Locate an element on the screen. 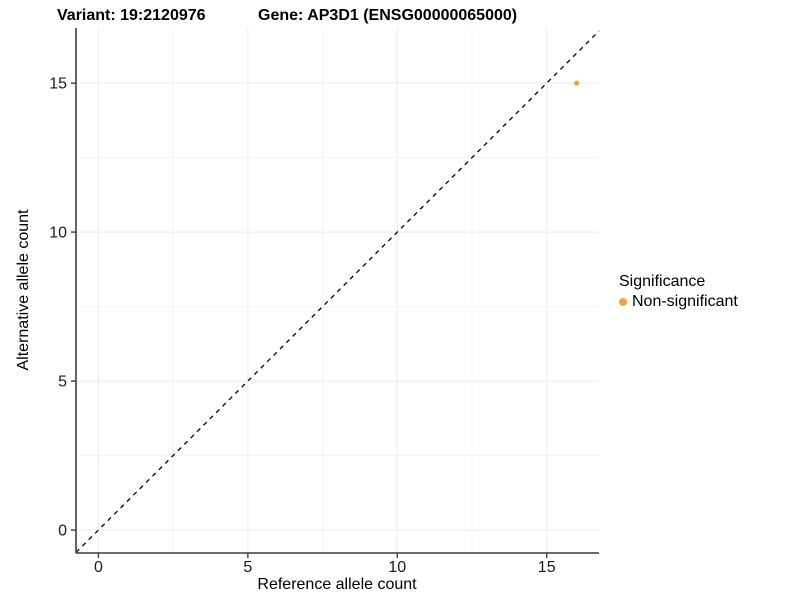 The image size is (800, 600). y-tick-label: 10 is located at coordinates (58, 233).